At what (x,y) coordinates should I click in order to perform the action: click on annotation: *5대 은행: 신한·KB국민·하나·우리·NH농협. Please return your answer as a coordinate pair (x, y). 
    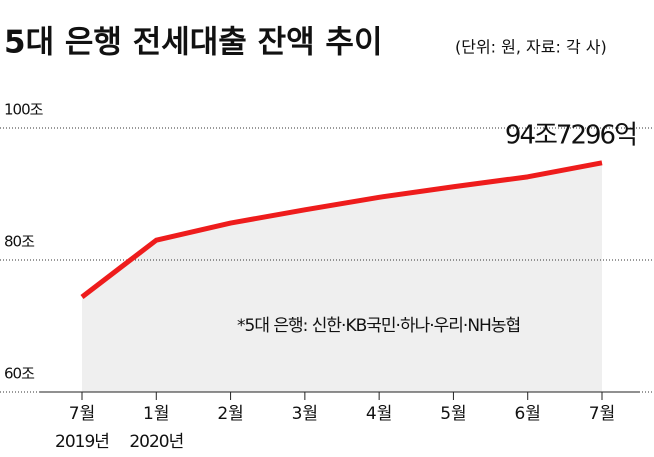
    Looking at the image, I should click on (378, 326).